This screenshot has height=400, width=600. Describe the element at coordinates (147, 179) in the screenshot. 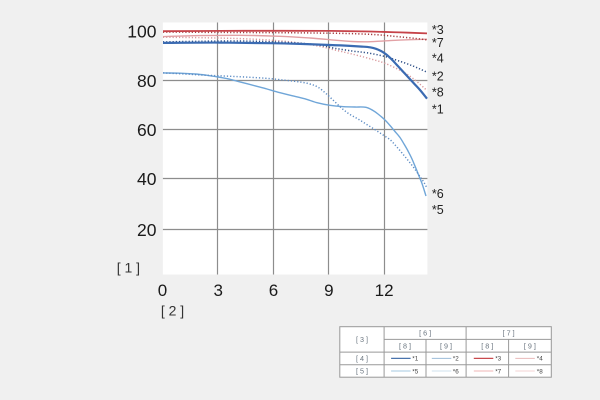

I see `svg-text: 40` at that location.